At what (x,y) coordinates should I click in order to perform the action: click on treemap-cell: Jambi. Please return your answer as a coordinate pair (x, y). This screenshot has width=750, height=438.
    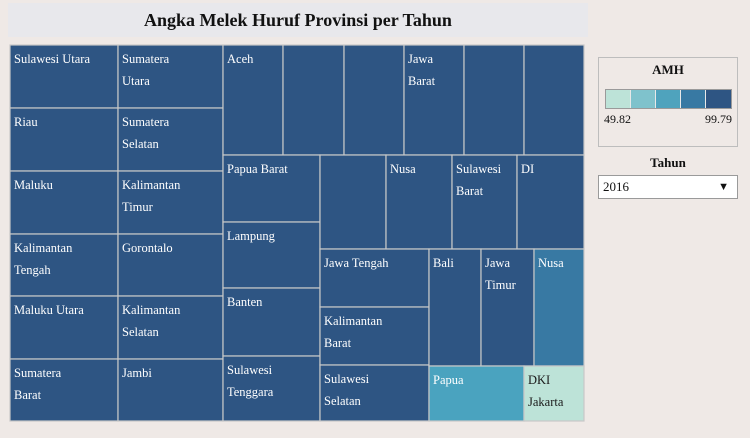
    Looking at the image, I should click on (170, 390).